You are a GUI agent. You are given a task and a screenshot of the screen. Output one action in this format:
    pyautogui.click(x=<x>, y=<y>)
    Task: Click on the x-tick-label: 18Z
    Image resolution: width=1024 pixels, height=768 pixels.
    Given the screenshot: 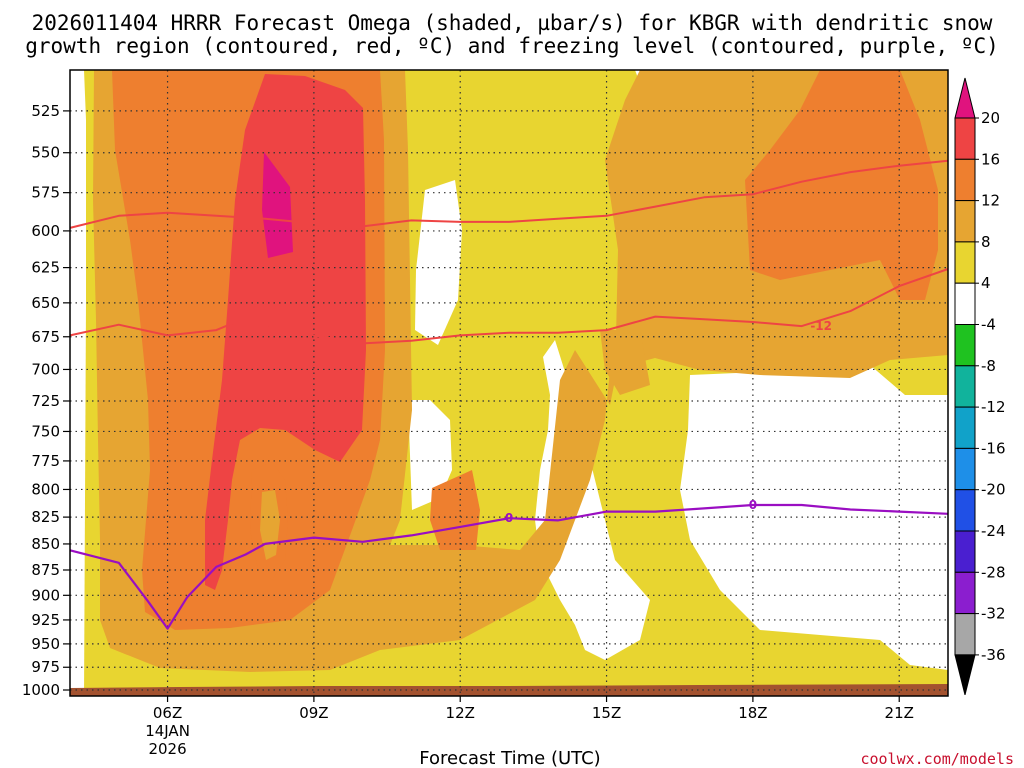 What is the action you would take?
    pyautogui.click(x=752, y=713)
    